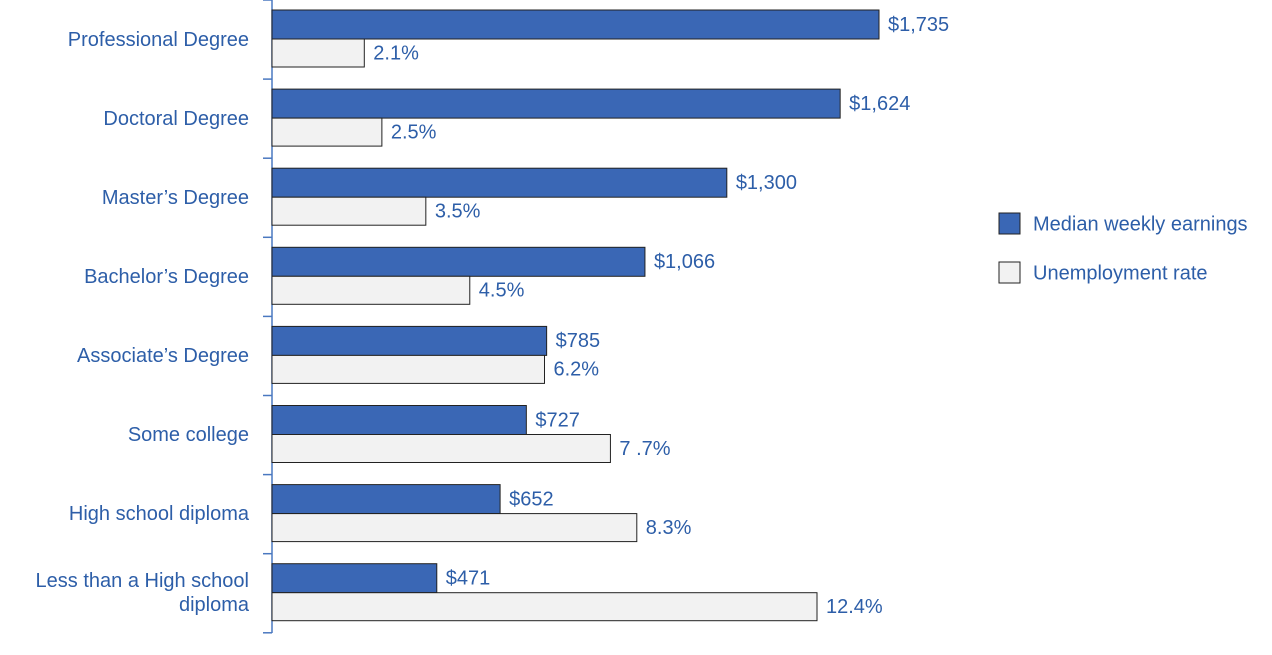 The width and height of the screenshot is (1272, 655). What do you see at coordinates (166, 276) in the screenshot?
I see `y-tick-label: Bachelor’s Degree` at bounding box center [166, 276].